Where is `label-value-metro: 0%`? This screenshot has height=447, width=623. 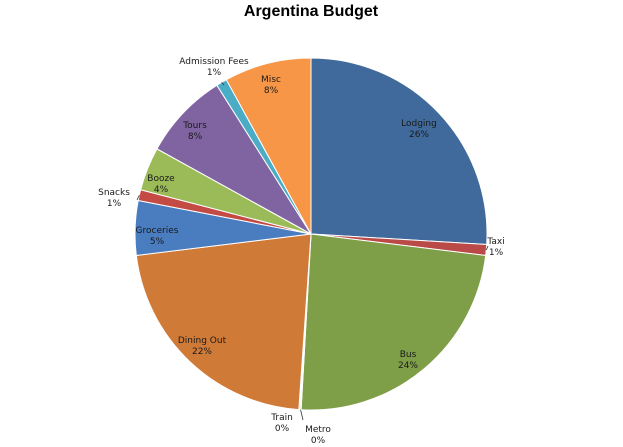 label-value-metro: 0% is located at coordinates (318, 441).